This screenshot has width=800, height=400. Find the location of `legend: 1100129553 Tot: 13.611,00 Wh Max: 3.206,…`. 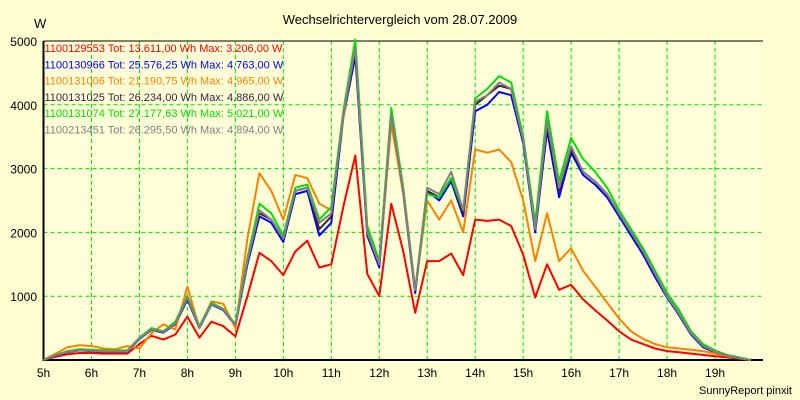

legend: 1100129553 Tot: 13.611,00 Wh Max: 3.206,… is located at coordinates (164, 90).